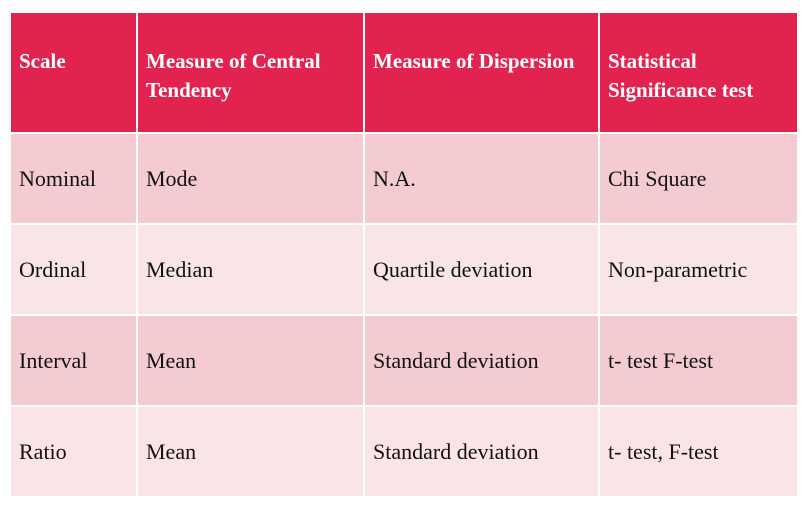  I want to click on header-cell: Measure of Dispersion, so click(481, 72).